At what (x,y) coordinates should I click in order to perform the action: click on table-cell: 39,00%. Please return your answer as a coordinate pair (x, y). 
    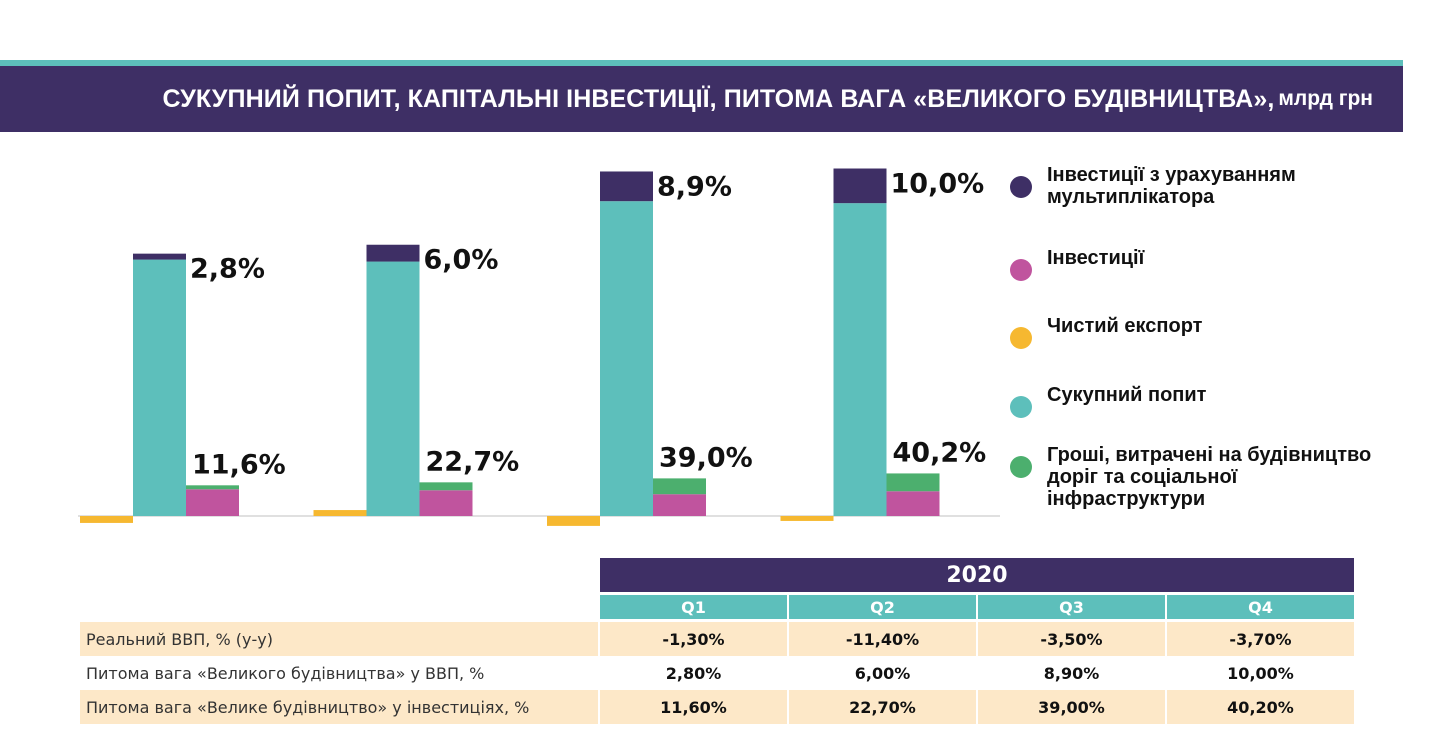
    Looking at the image, I should click on (1071, 707).